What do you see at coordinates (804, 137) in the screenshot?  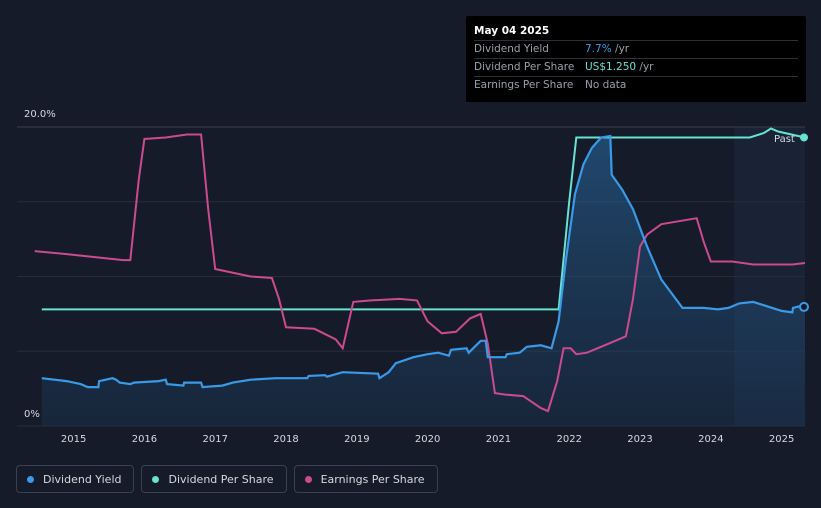 I see `dividend-per-share-end-marker` at bounding box center [804, 137].